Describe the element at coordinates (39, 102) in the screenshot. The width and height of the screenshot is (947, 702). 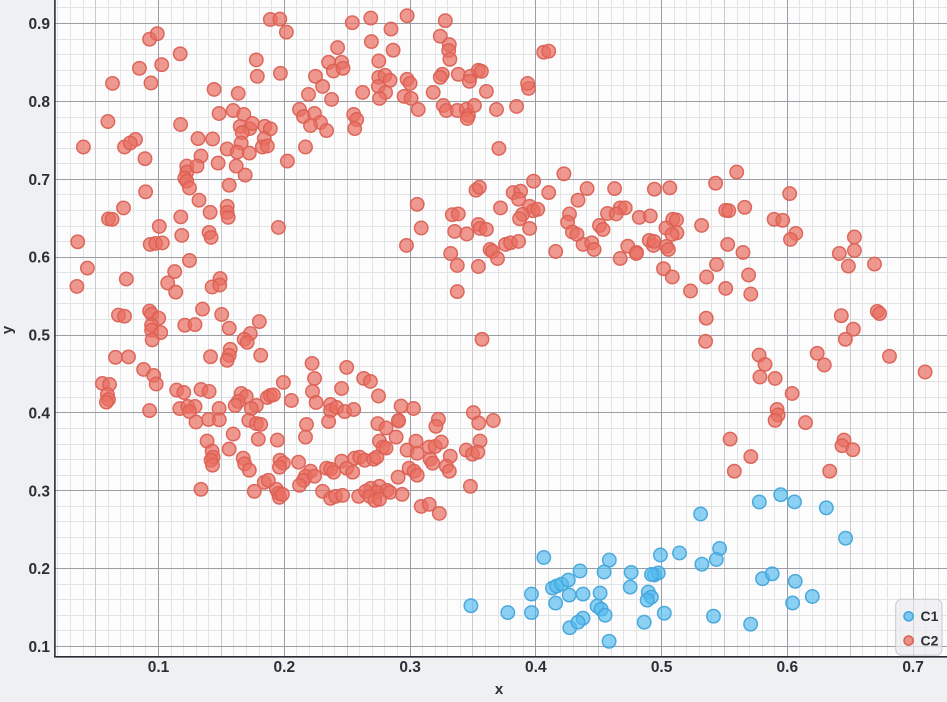
I see `svg-text: 0.8` at that location.